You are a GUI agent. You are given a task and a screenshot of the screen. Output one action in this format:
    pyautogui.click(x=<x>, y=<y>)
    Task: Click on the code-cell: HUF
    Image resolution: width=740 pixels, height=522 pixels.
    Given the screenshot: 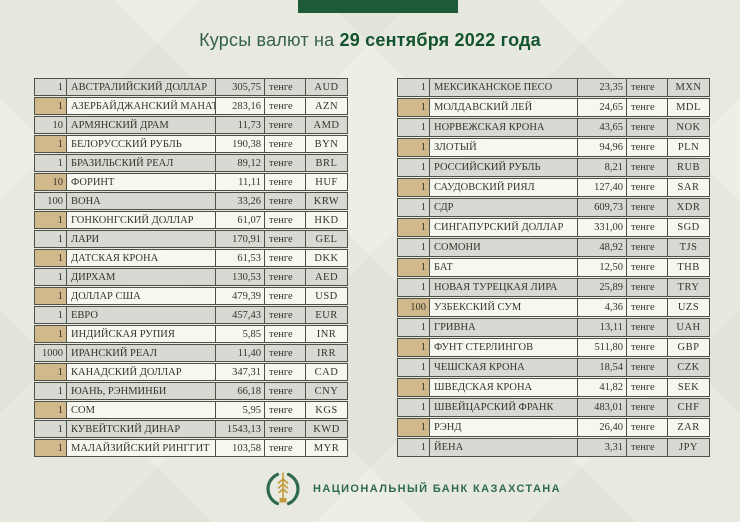 What is the action you would take?
    pyautogui.click(x=326, y=182)
    